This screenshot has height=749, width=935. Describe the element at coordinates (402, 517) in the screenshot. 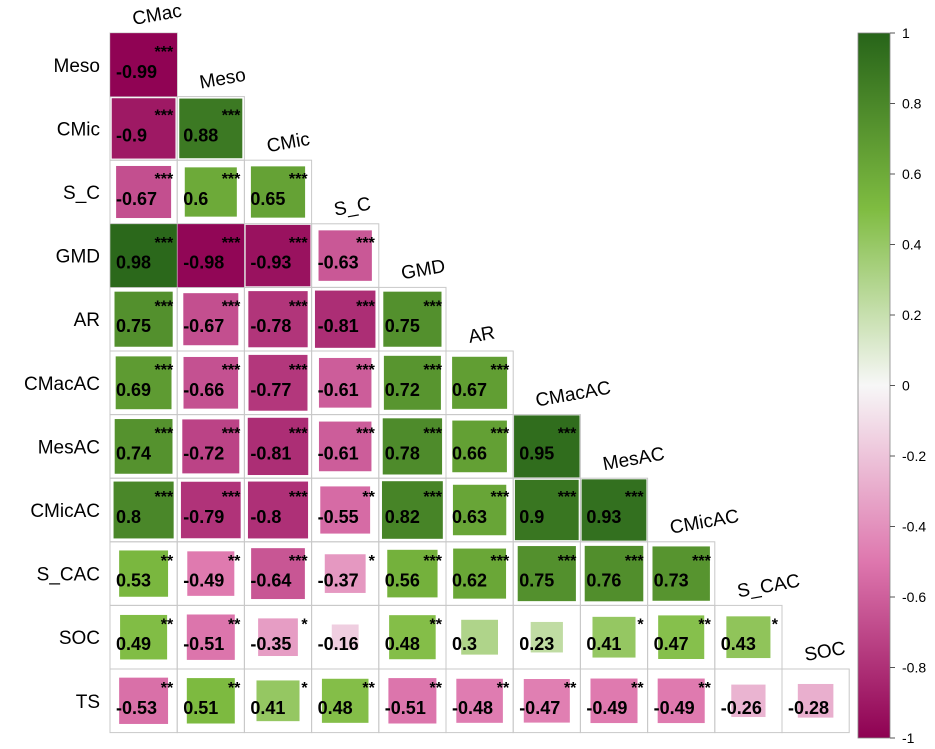

I see `value-label: 0.82` at that location.